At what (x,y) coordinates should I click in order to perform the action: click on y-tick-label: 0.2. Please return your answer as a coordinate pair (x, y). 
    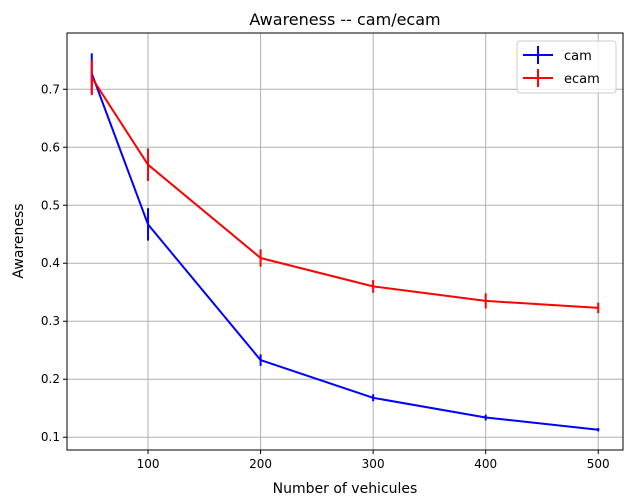
    Looking at the image, I should click on (50, 379).